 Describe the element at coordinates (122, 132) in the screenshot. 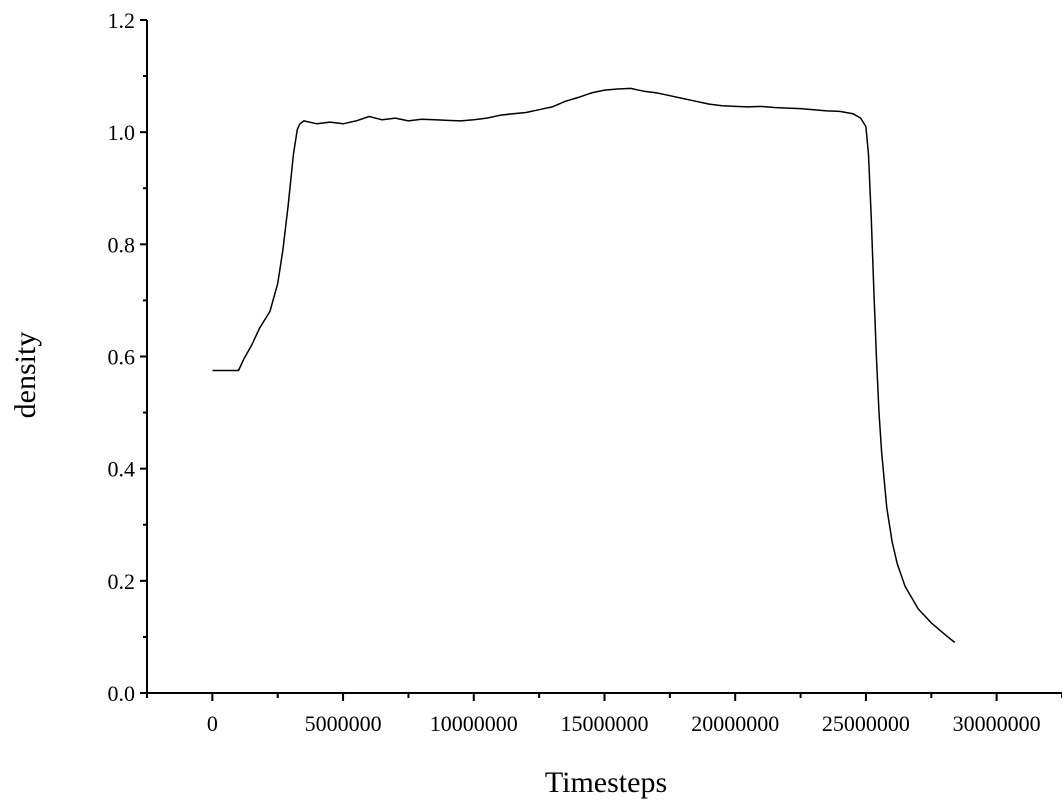

I see `y-tick-label: 1.0` at that location.